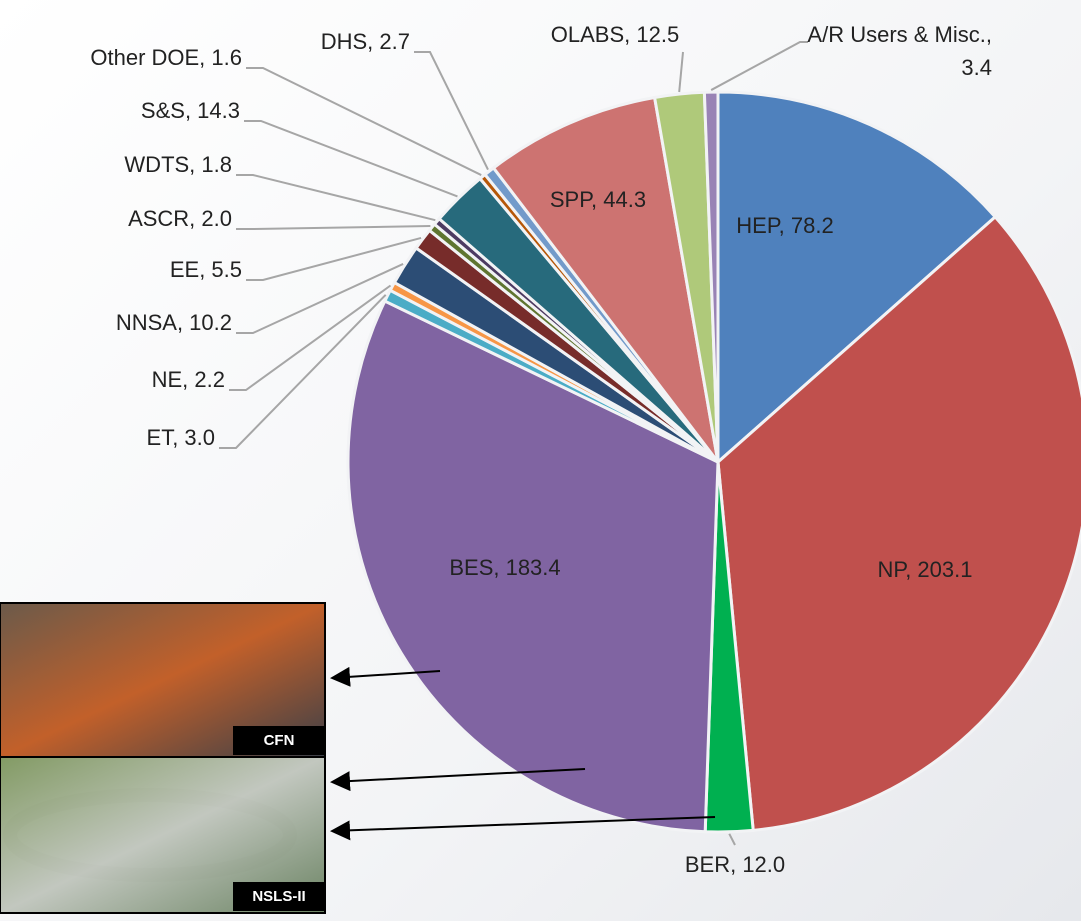 The width and height of the screenshot is (1081, 921). I want to click on data-label: NNSA, 10.2, so click(173, 322).